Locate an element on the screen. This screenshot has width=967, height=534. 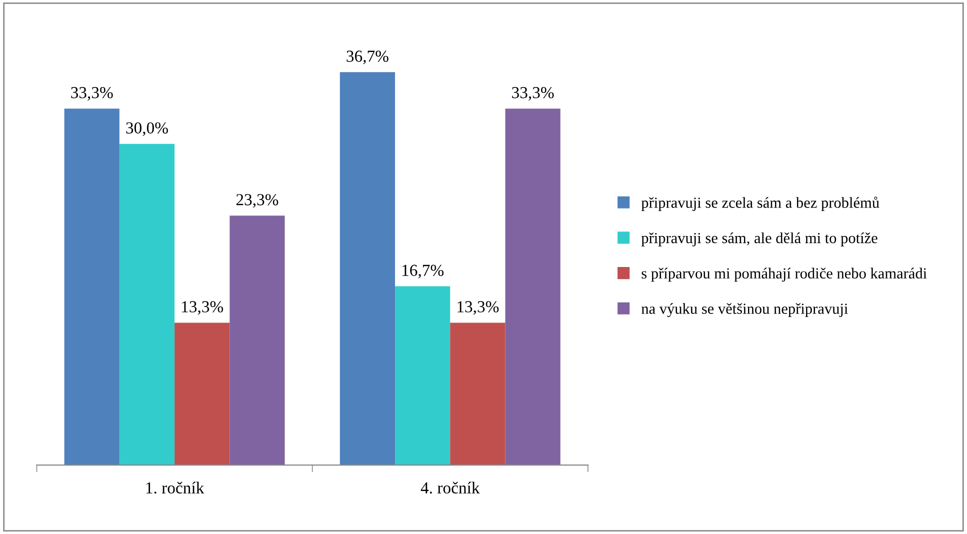
x-tick-label: 4. ročník is located at coordinates (450, 488).